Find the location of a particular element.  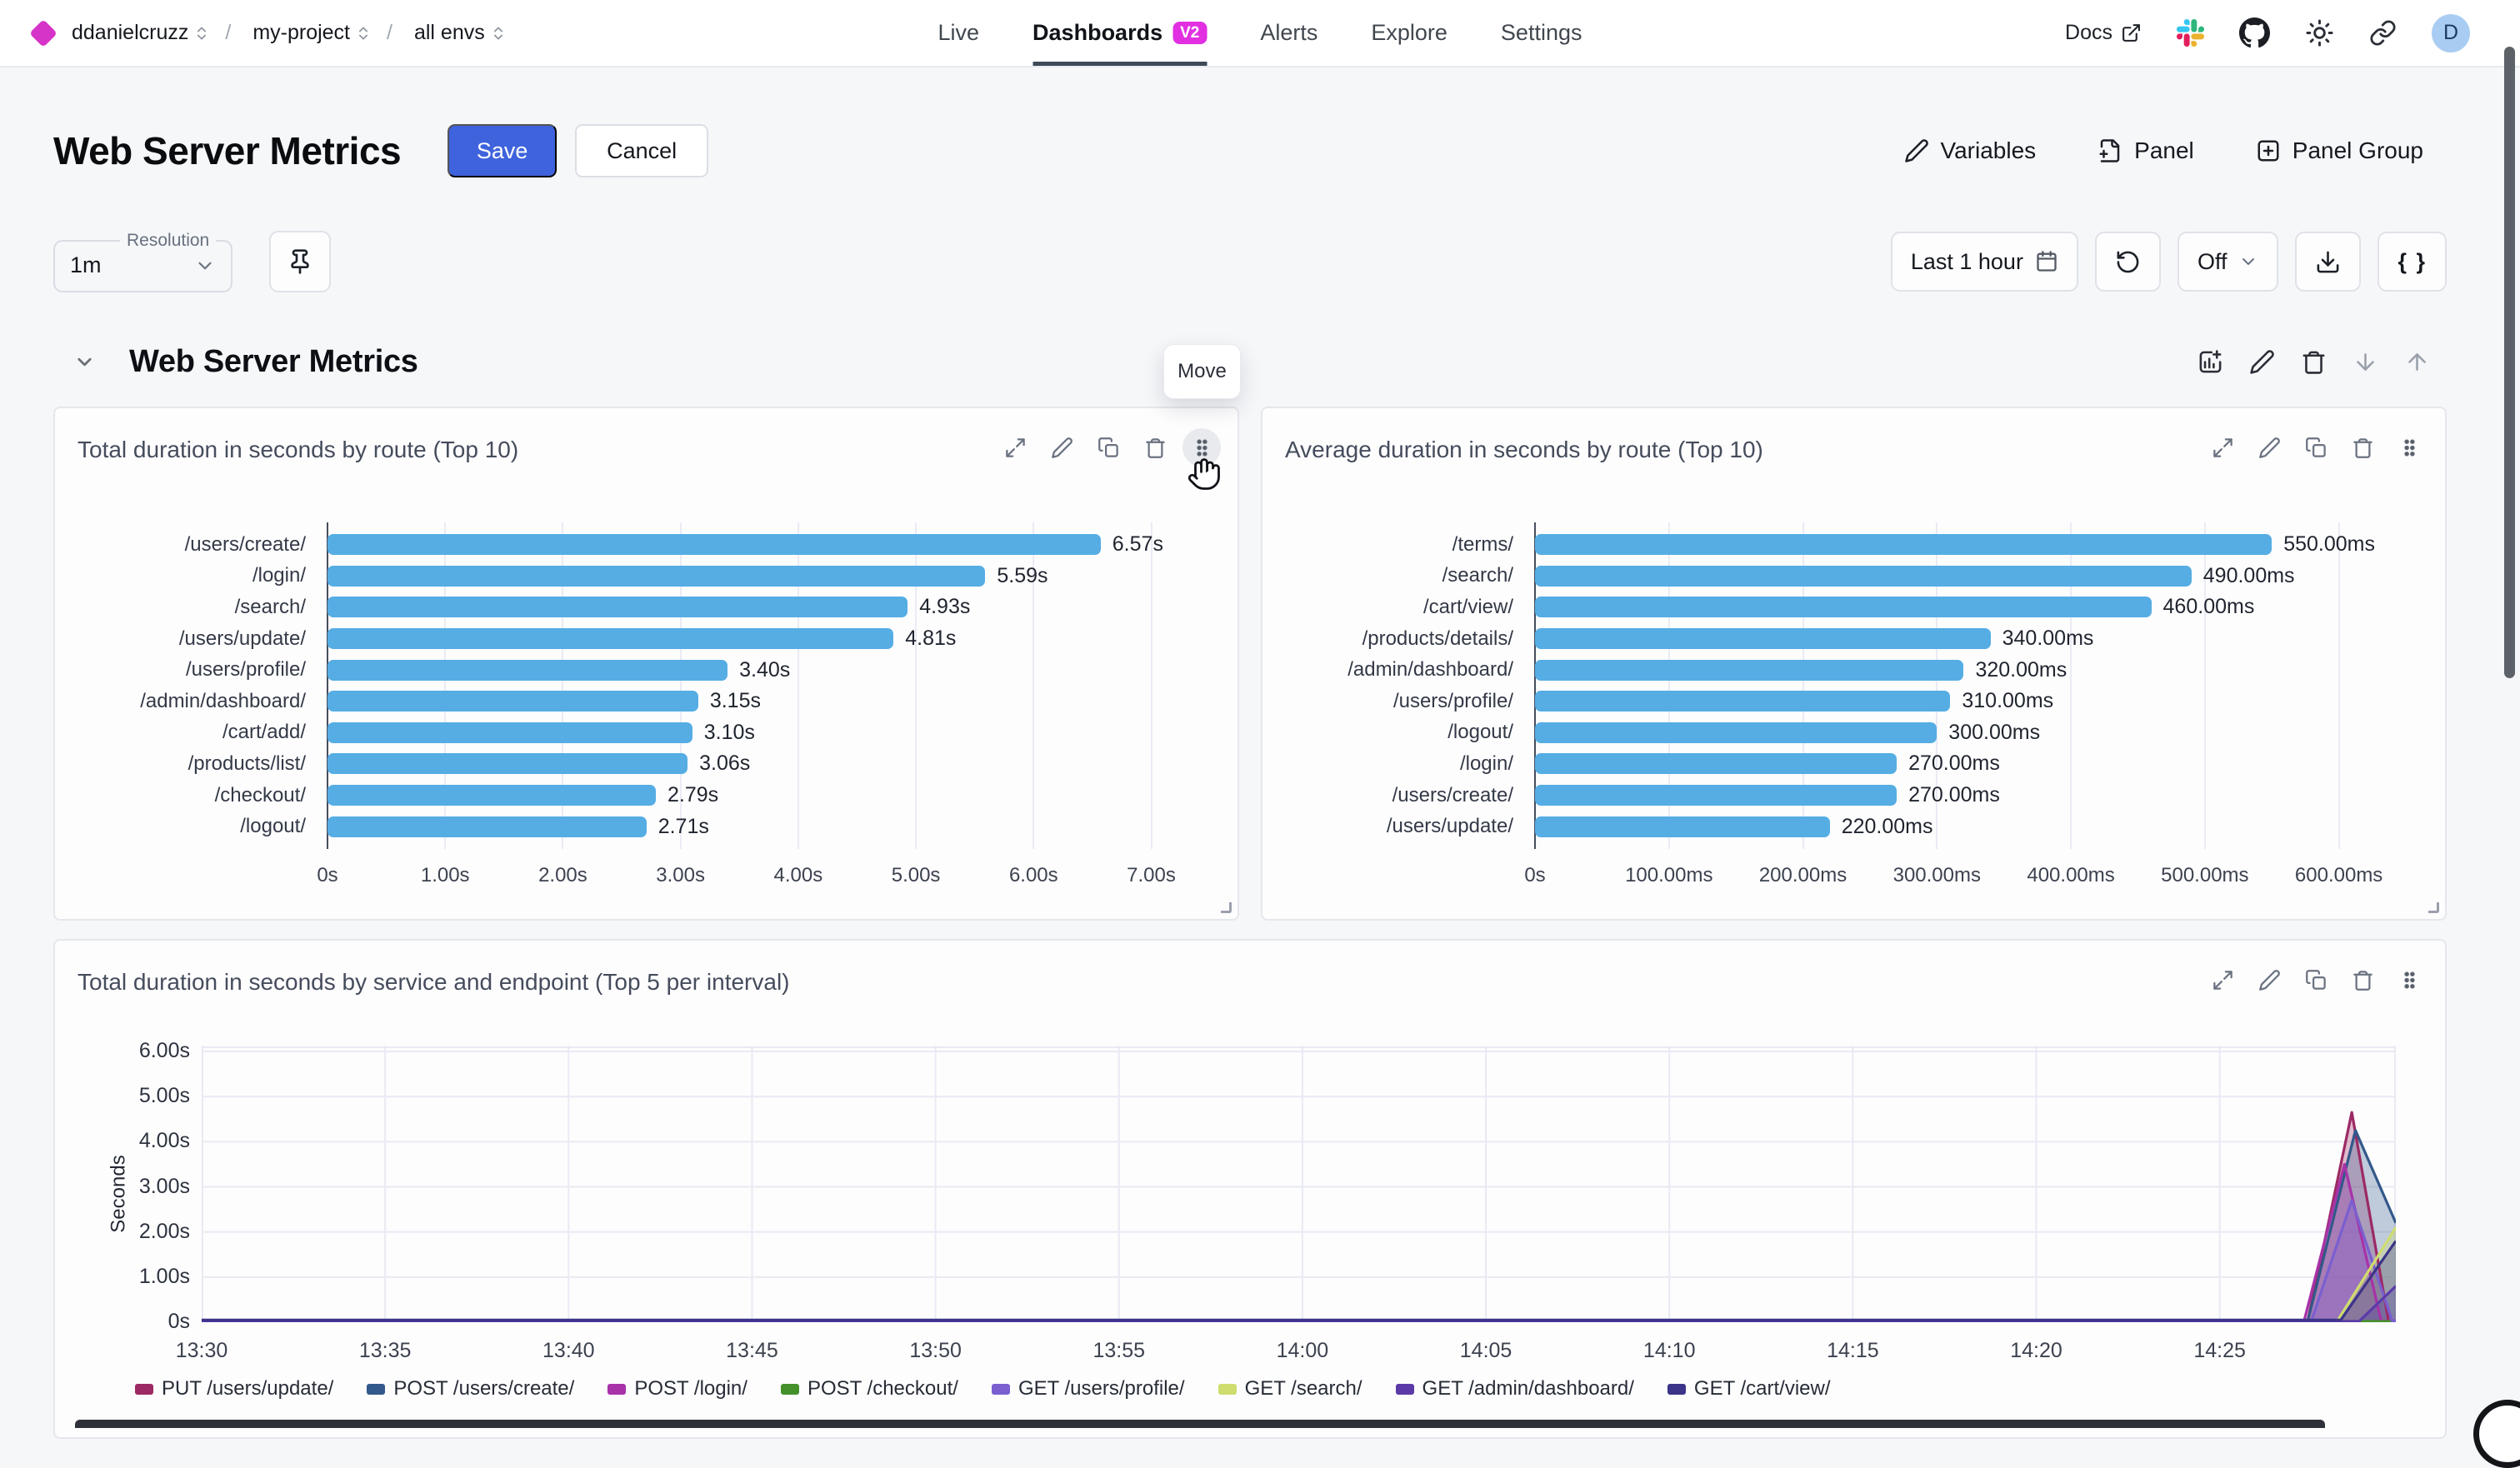

x-tick-label: 4.00s is located at coordinates (798, 876).